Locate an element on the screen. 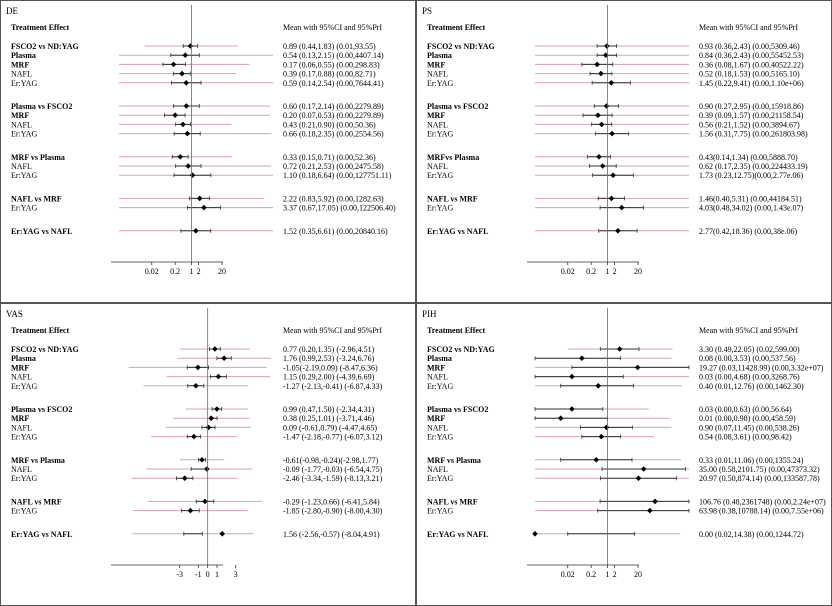 The width and height of the screenshot is (832, 606). estimate-value: 0.00 (0.02,14.38) (0.00,1244.72) is located at coordinates (751, 534).